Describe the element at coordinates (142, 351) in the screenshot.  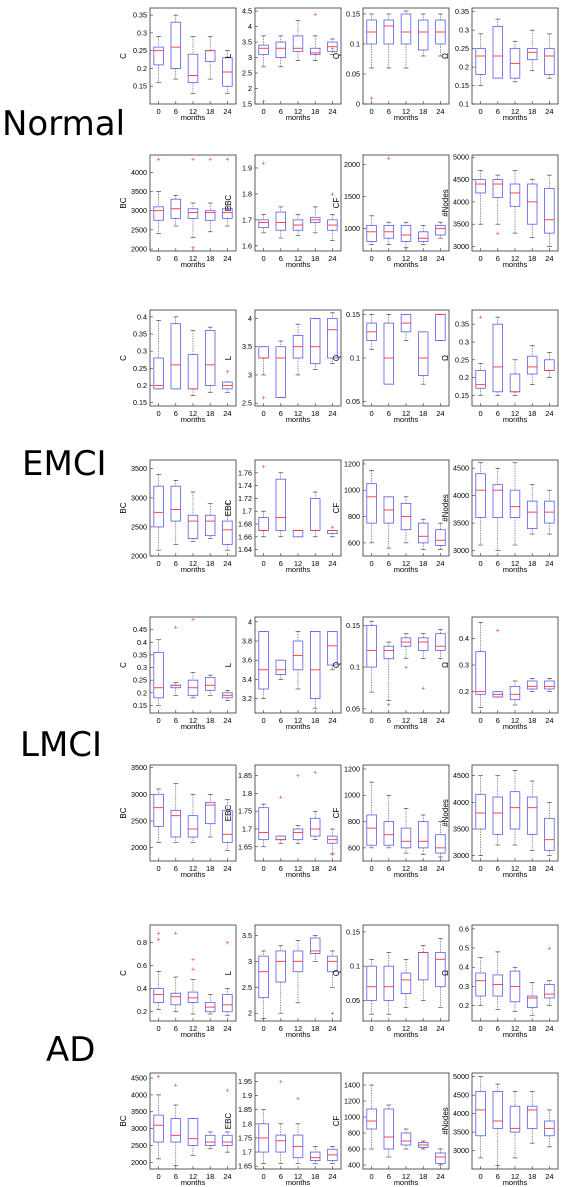
I see `y-tick-label: 0.3` at that location.